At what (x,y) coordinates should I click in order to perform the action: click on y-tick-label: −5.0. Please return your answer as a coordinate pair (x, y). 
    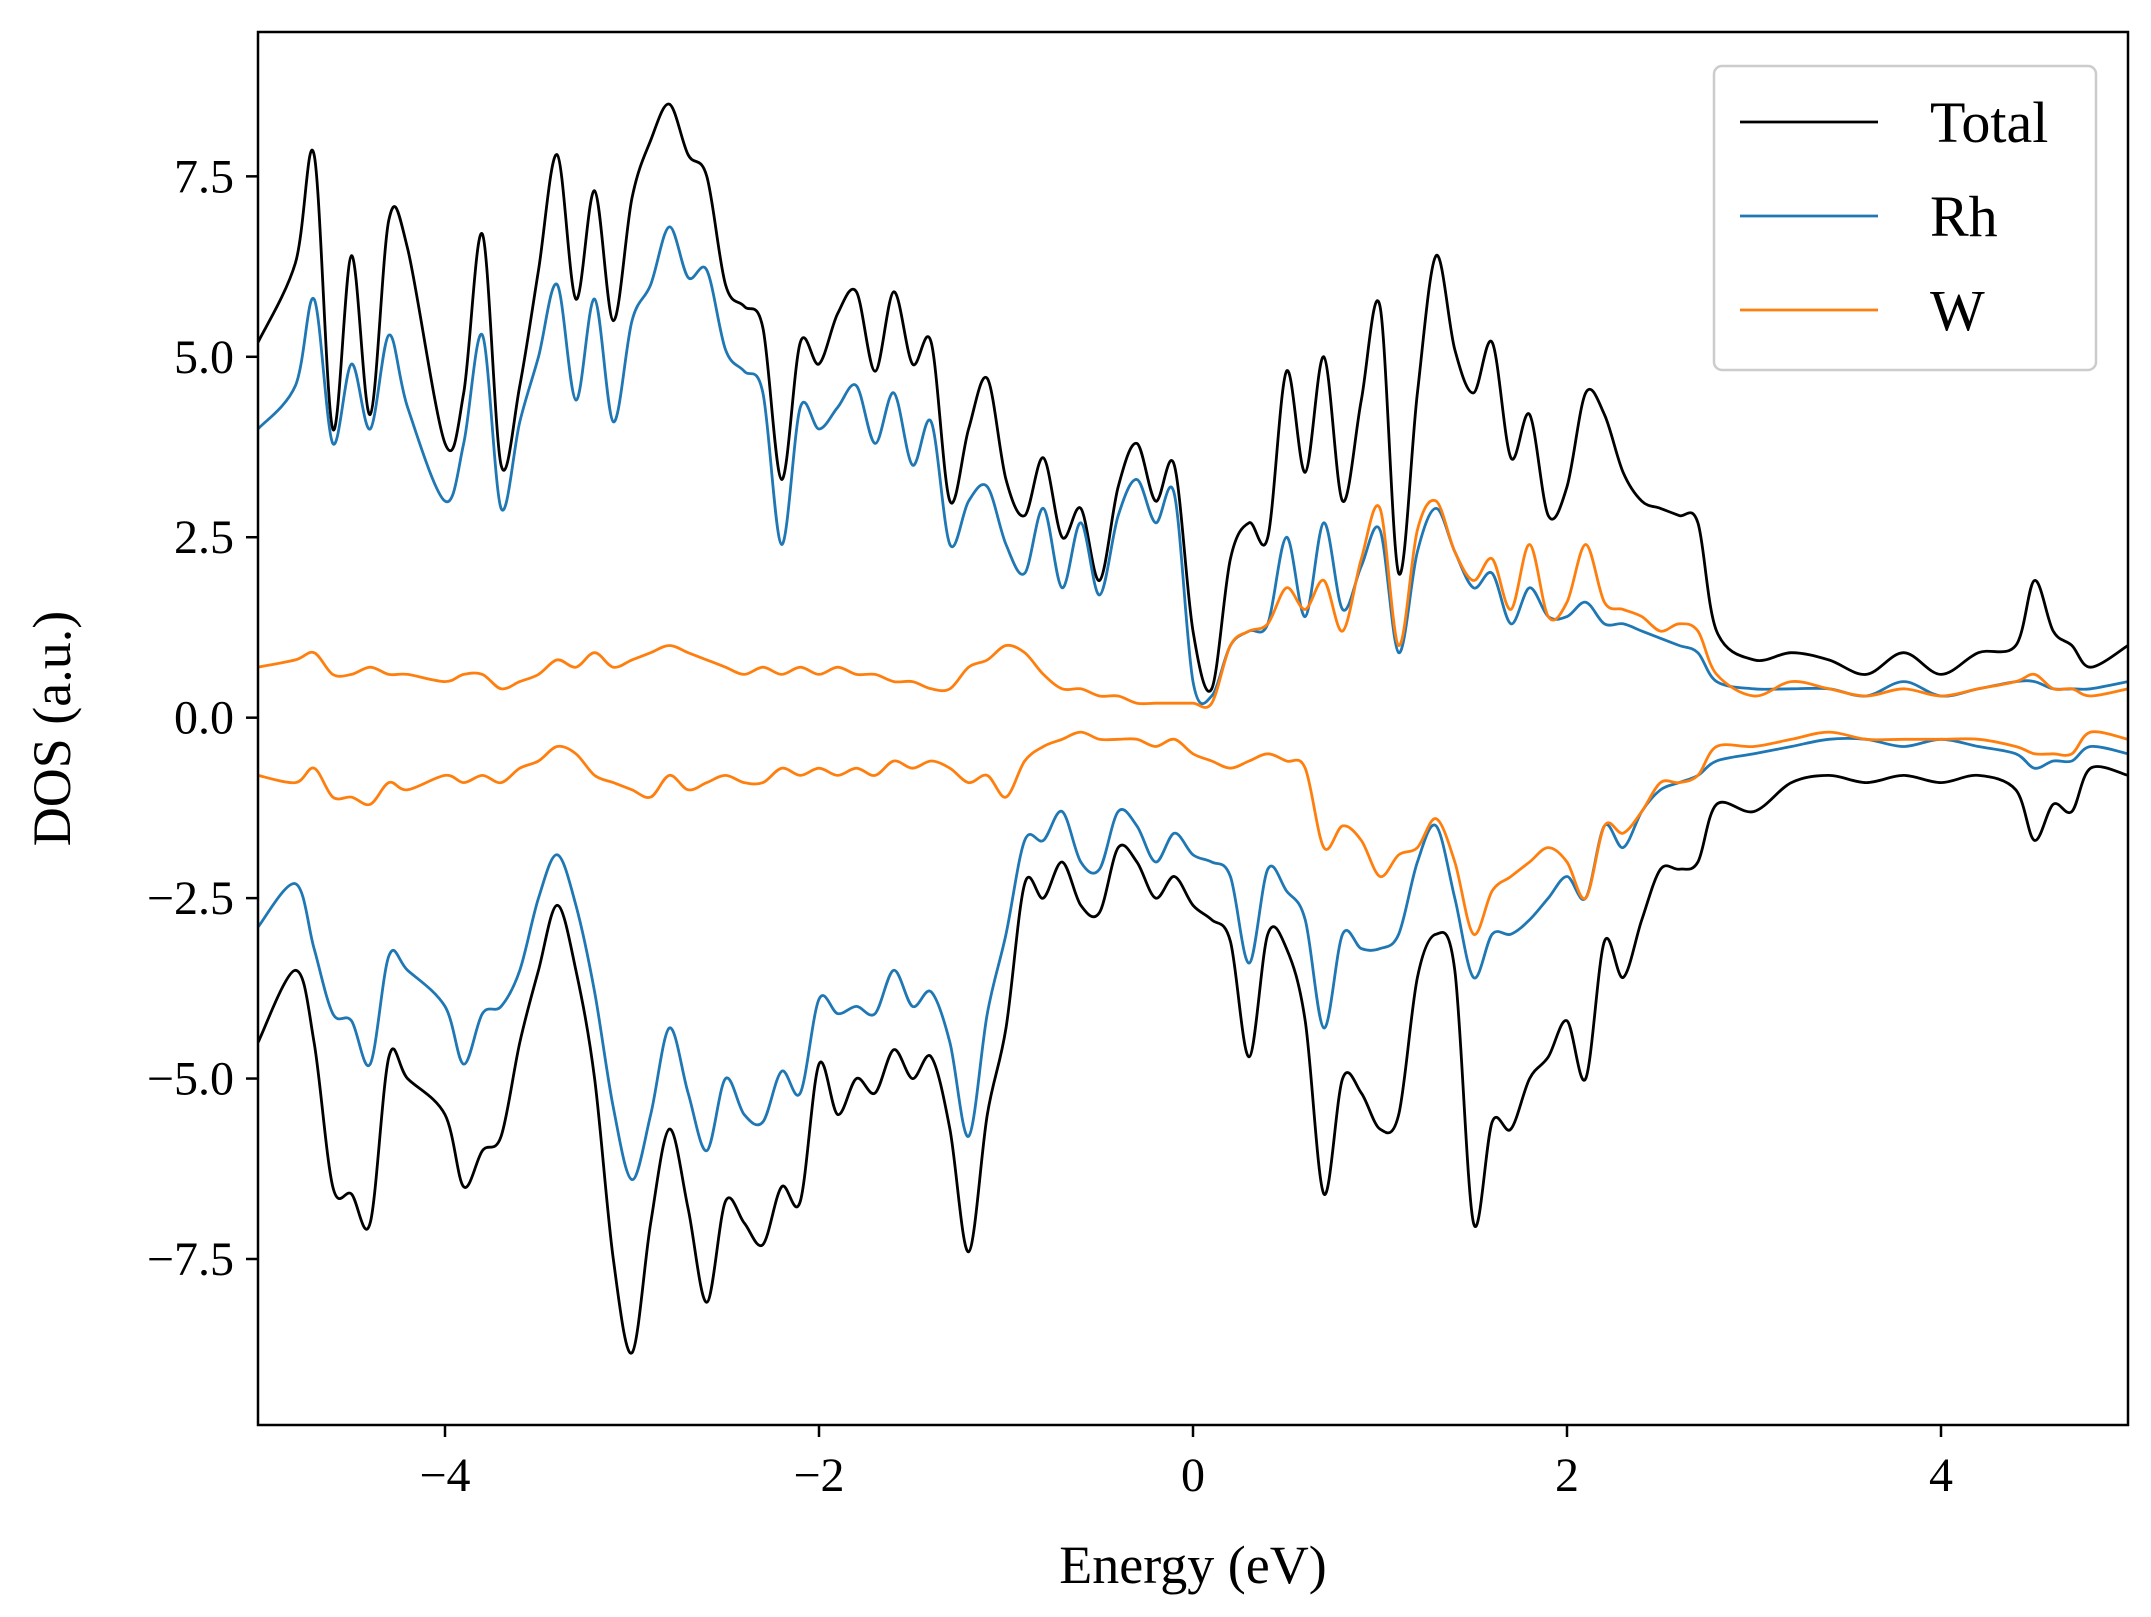
    Looking at the image, I should click on (190, 1079).